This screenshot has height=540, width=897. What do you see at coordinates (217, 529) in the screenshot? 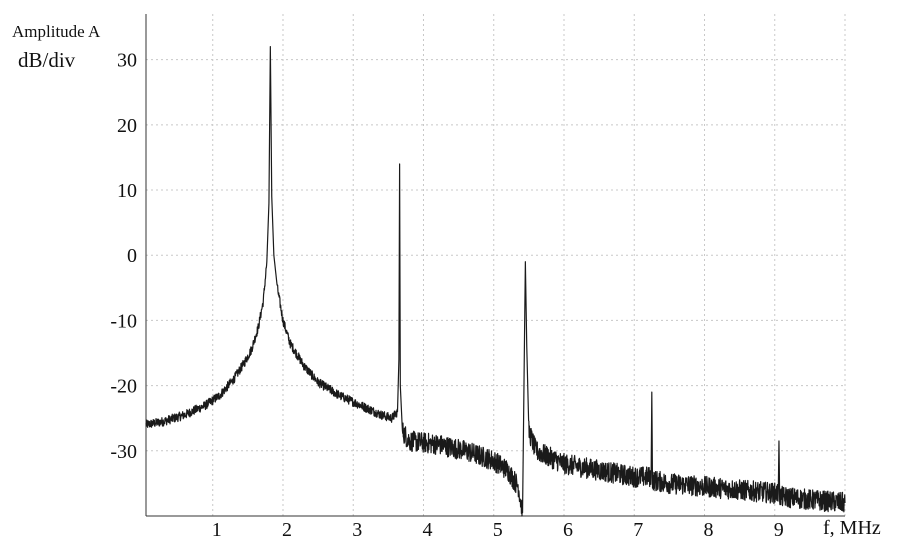
I see `x-tick-label: 1` at bounding box center [217, 529].